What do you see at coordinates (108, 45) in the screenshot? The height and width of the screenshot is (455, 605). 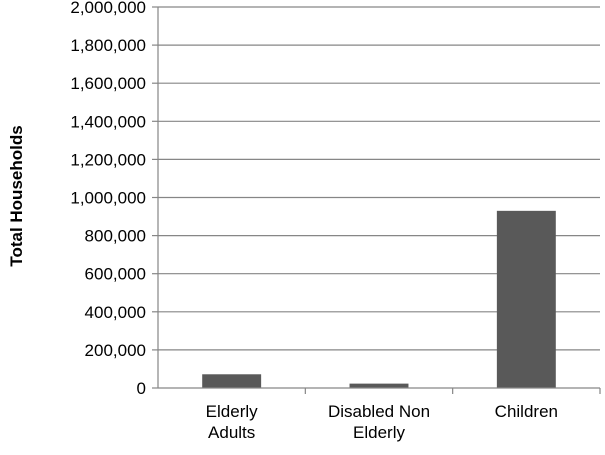 I see `y-tick-label: 1,800,000` at bounding box center [108, 45].